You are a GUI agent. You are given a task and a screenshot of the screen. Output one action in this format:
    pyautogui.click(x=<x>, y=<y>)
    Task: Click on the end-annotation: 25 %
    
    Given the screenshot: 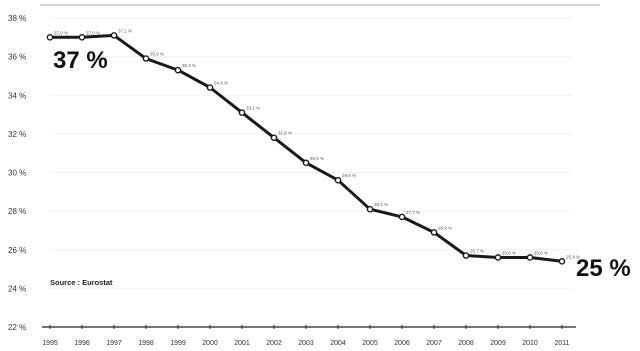 What is the action you would take?
    pyautogui.click(x=603, y=268)
    